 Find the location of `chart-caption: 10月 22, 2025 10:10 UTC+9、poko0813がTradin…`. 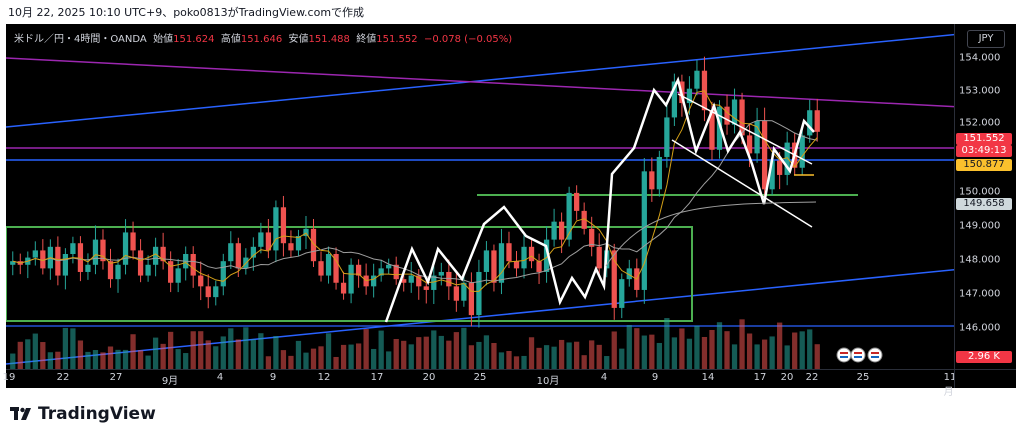

chart-caption: 10月 22, 2025 10:10 UTC+9、poko0813がTradin… is located at coordinates (186, 12).